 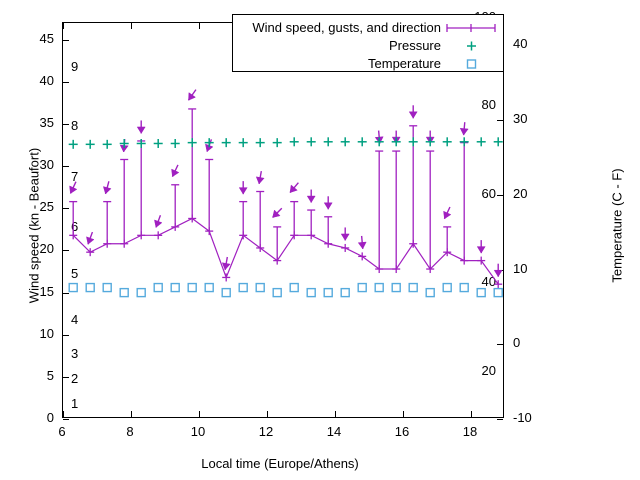 What do you see at coordinates (75, 176) in the screenshot?
I see `beaufort-label-7: 7` at bounding box center [75, 176].